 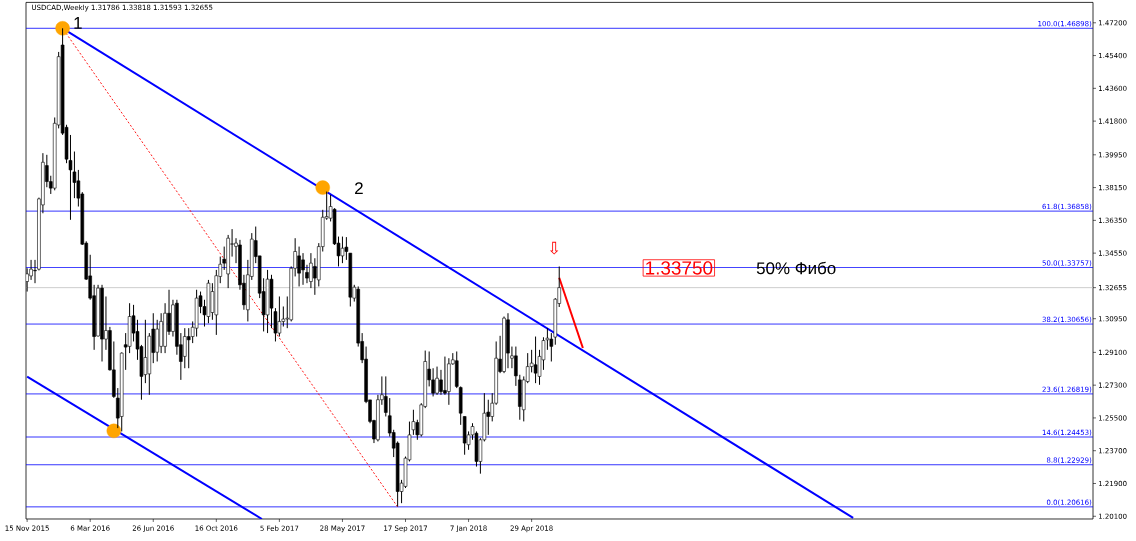 I want to click on annotation: 1, so click(x=78, y=23).